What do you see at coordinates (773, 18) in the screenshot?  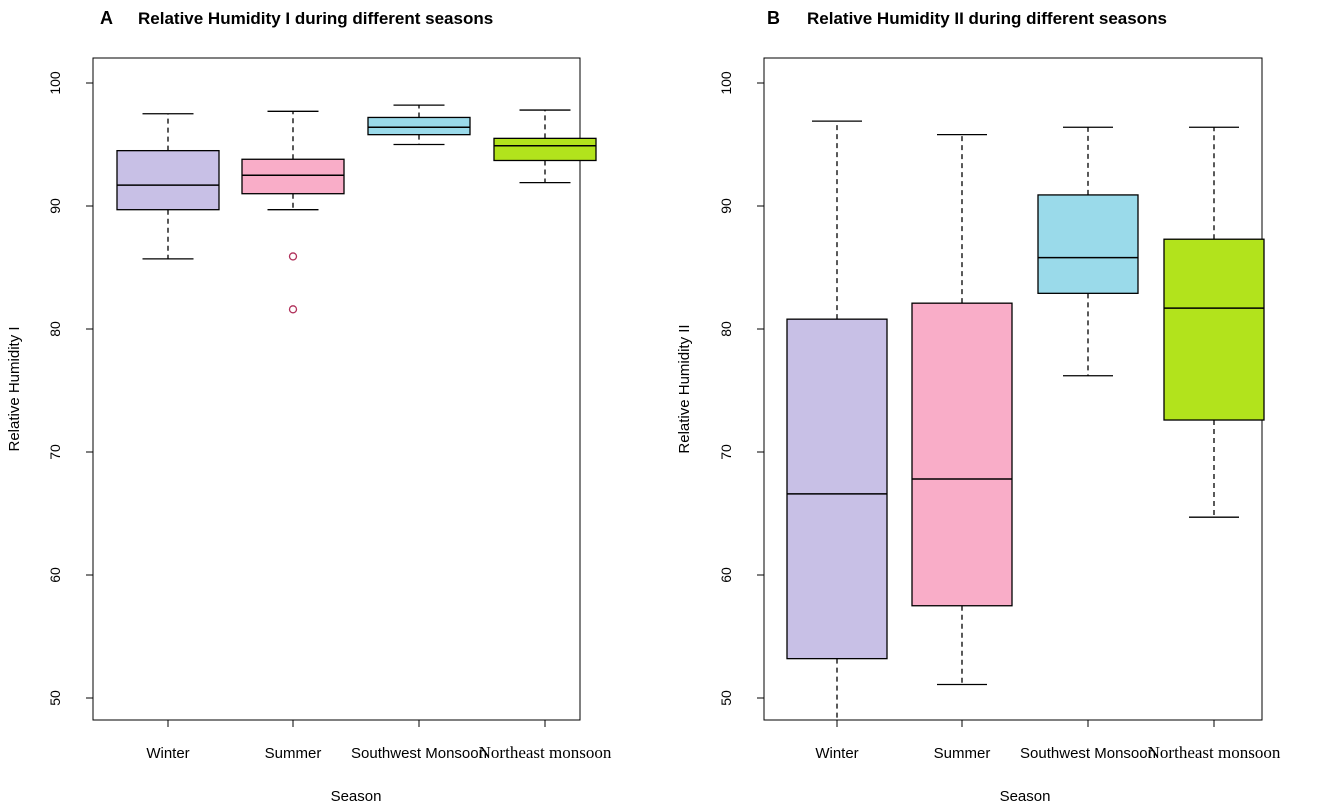 I see `panel-letter: B` at bounding box center [773, 18].